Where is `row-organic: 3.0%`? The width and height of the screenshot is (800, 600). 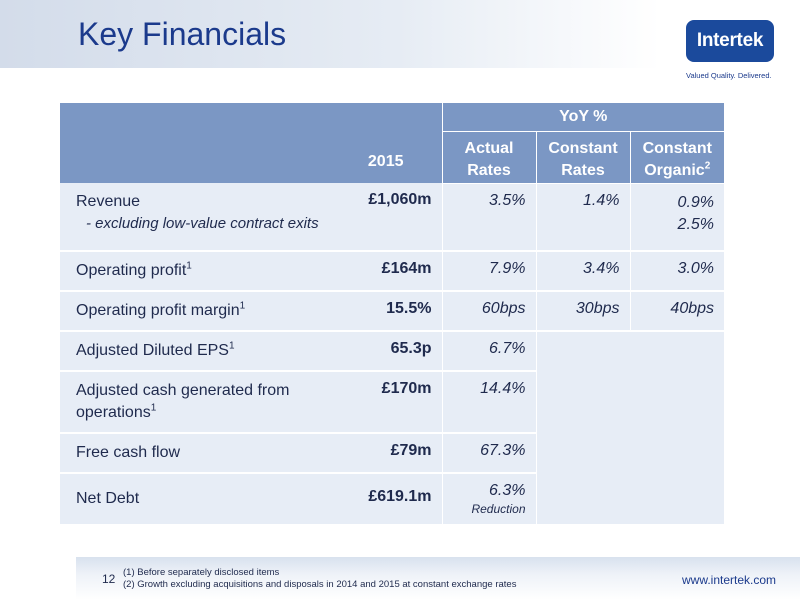 row-organic: 3.0% is located at coordinates (677, 271).